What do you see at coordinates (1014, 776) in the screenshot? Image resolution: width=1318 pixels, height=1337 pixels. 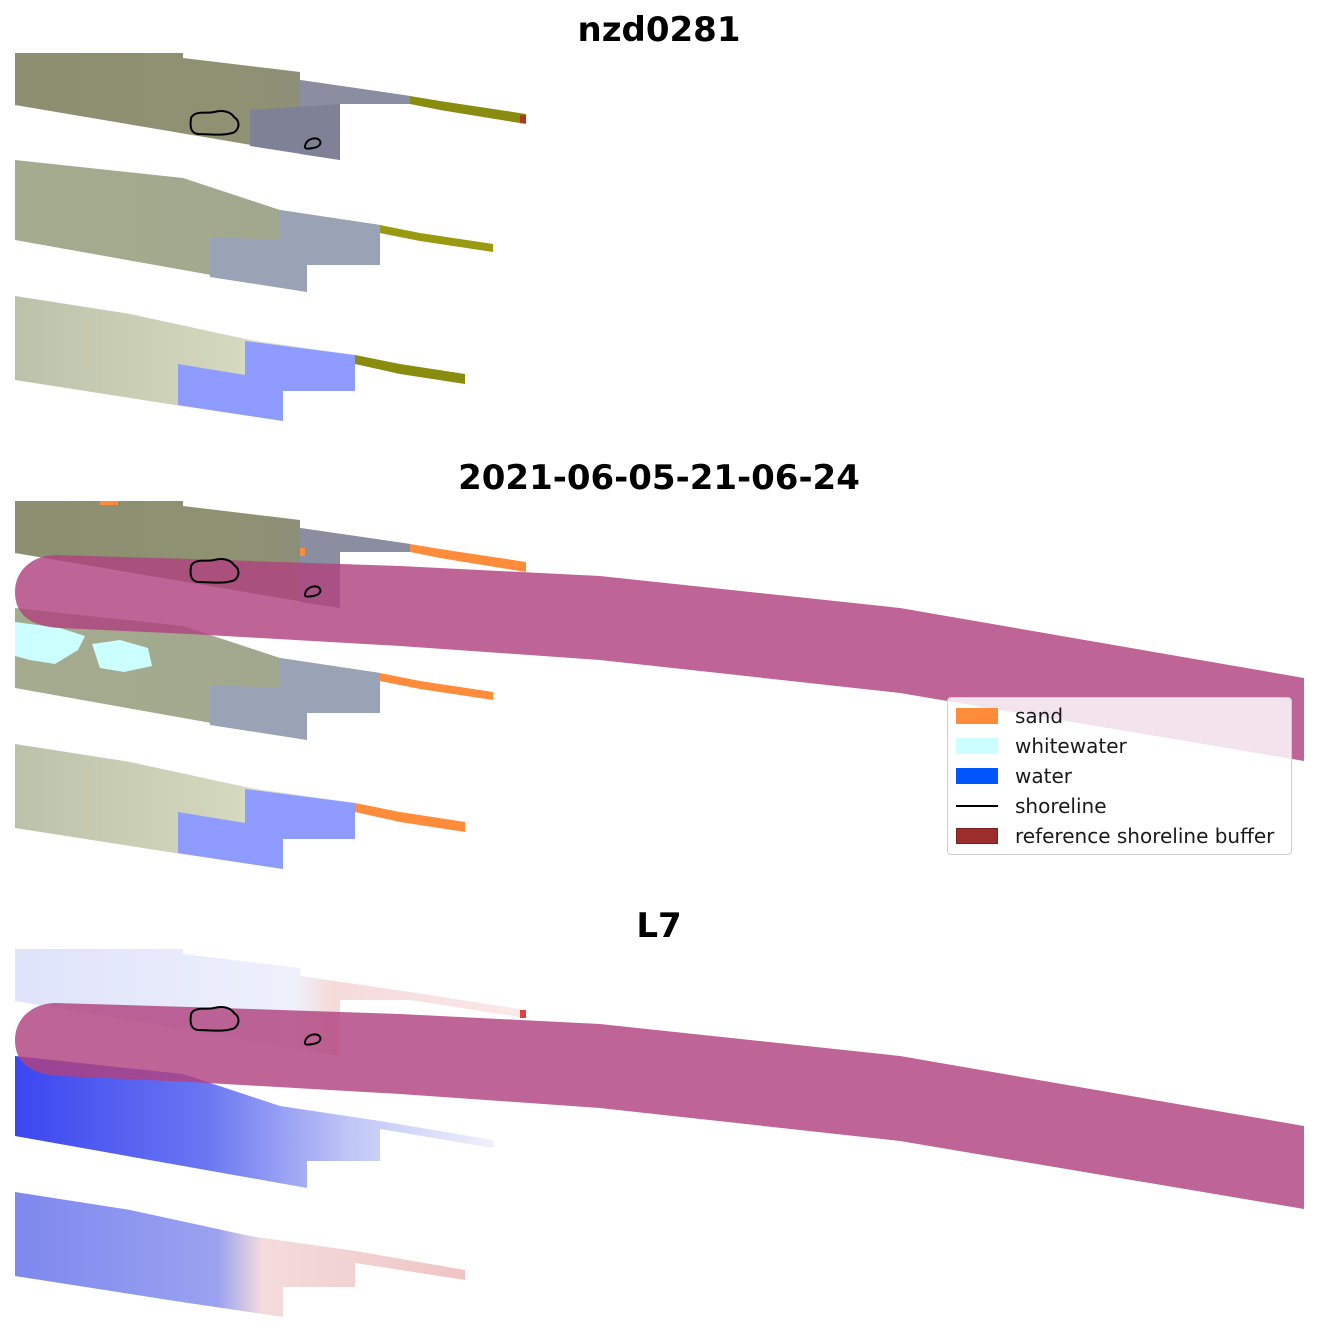 I see `legend-item-water: water` at bounding box center [1014, 776].